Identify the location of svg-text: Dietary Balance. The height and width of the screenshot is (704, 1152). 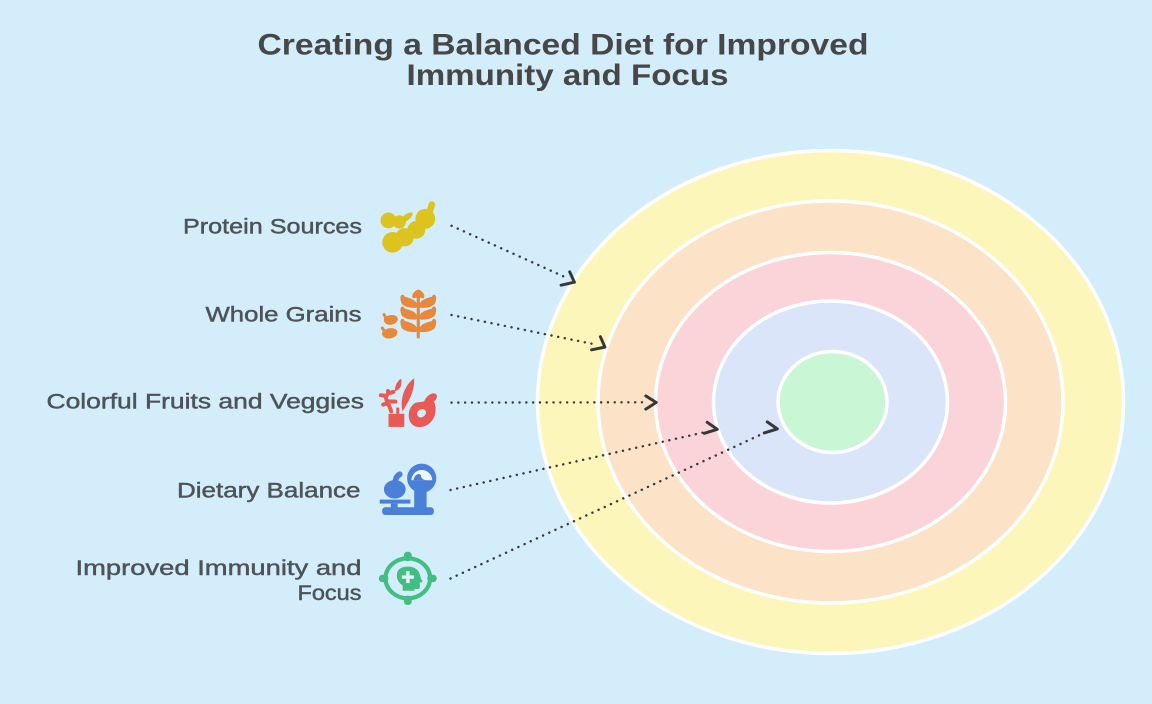
(269, 491).